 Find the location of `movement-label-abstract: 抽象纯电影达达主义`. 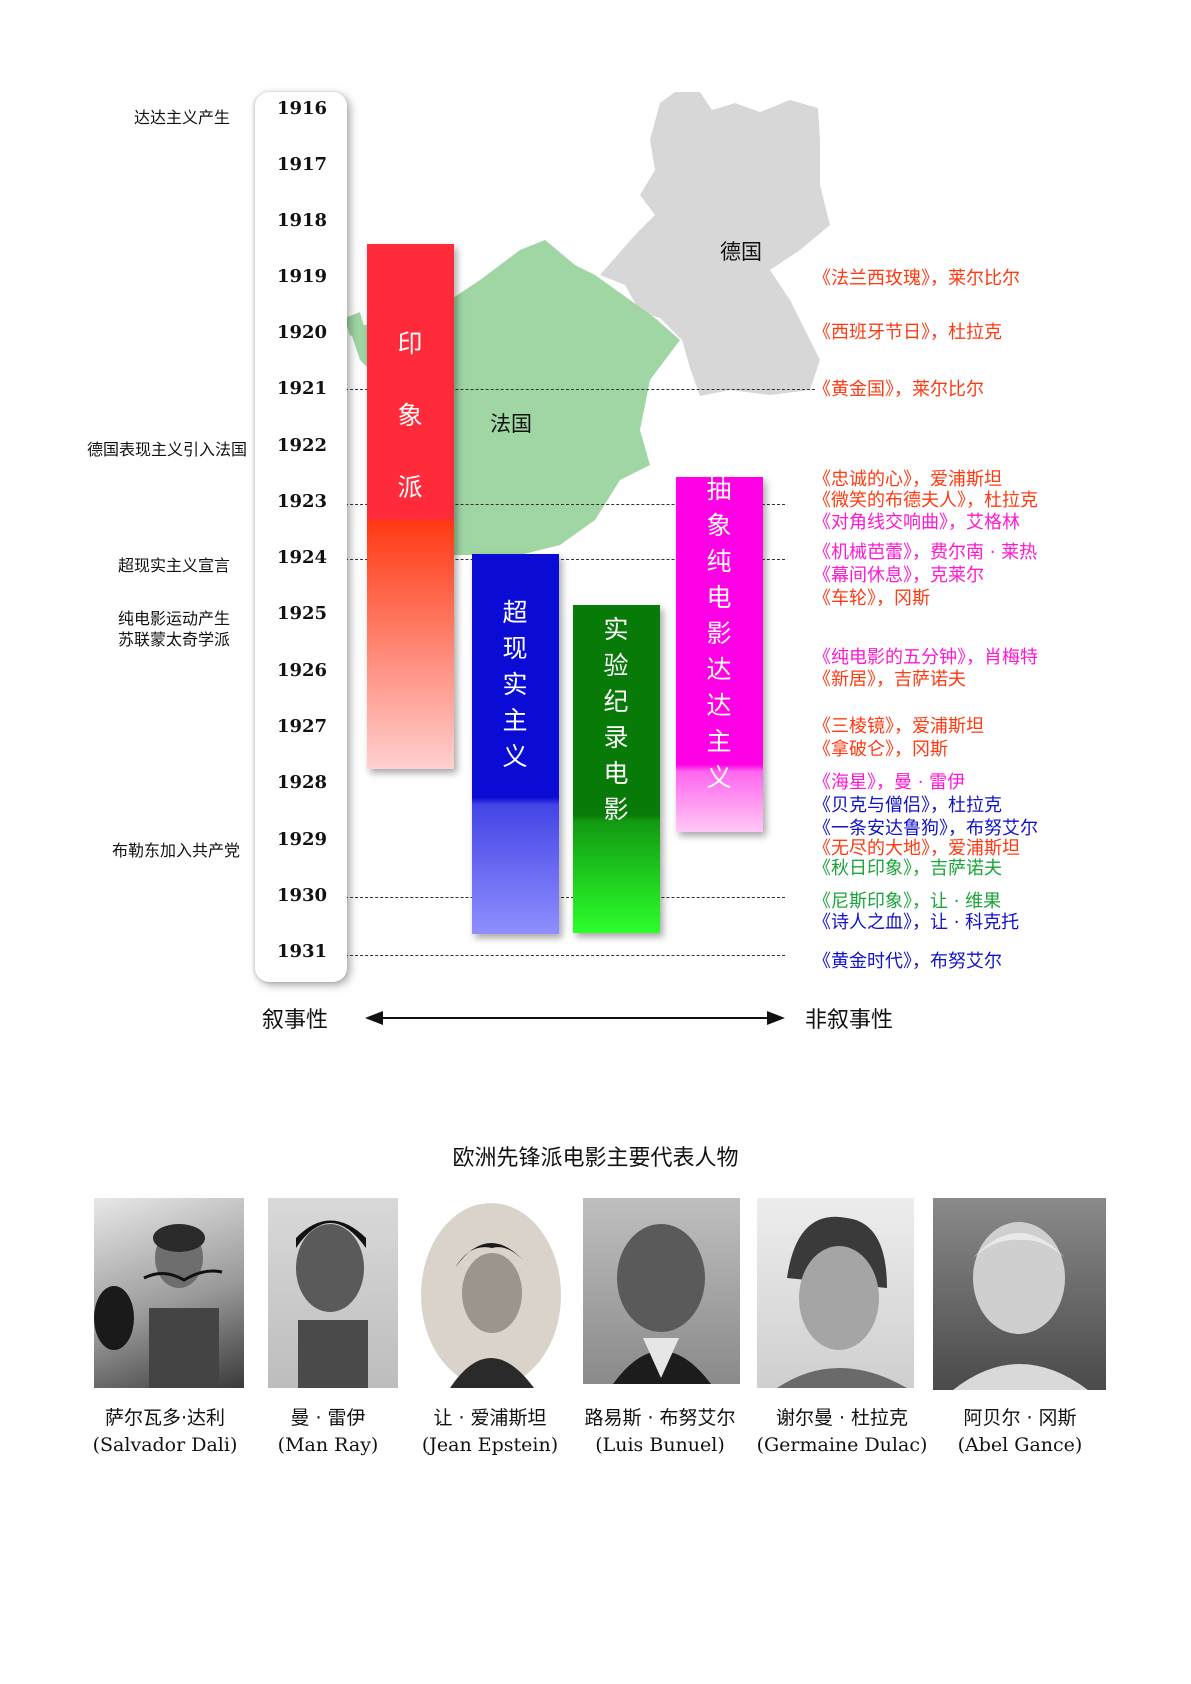

movement-label-abstract: 抽象纯电影达达主义 is located at coordinates (719, 633).